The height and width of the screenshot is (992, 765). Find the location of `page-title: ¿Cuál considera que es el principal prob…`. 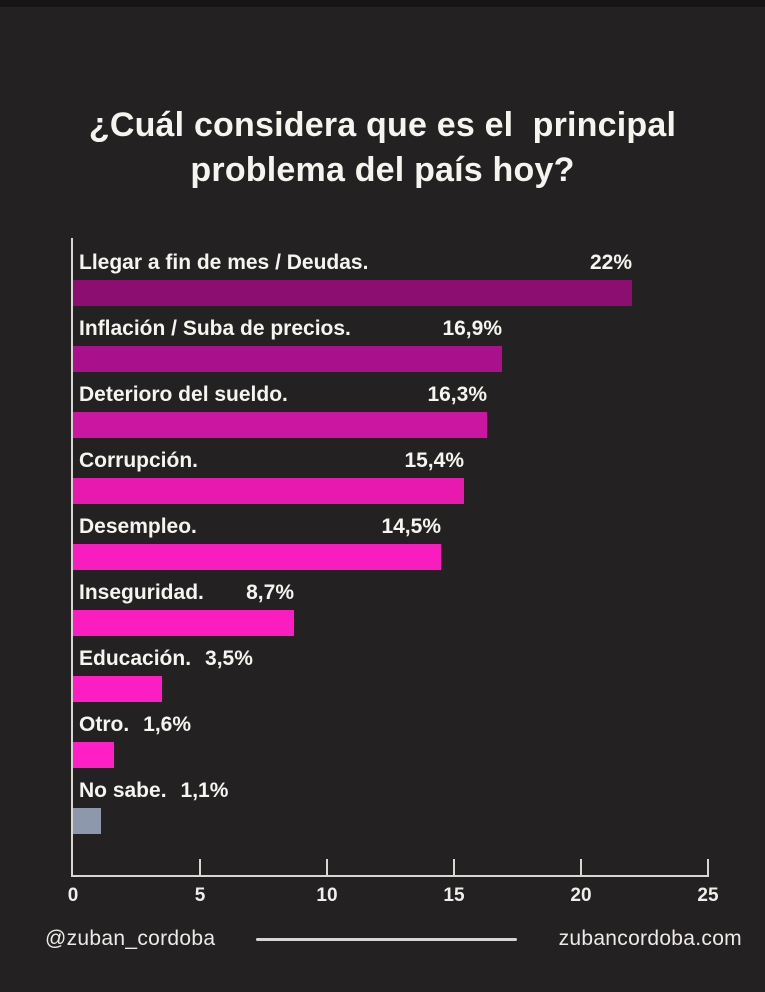

page-title: ¿Cuál considera que es el principal prob… is located at coordinates (382, 148).